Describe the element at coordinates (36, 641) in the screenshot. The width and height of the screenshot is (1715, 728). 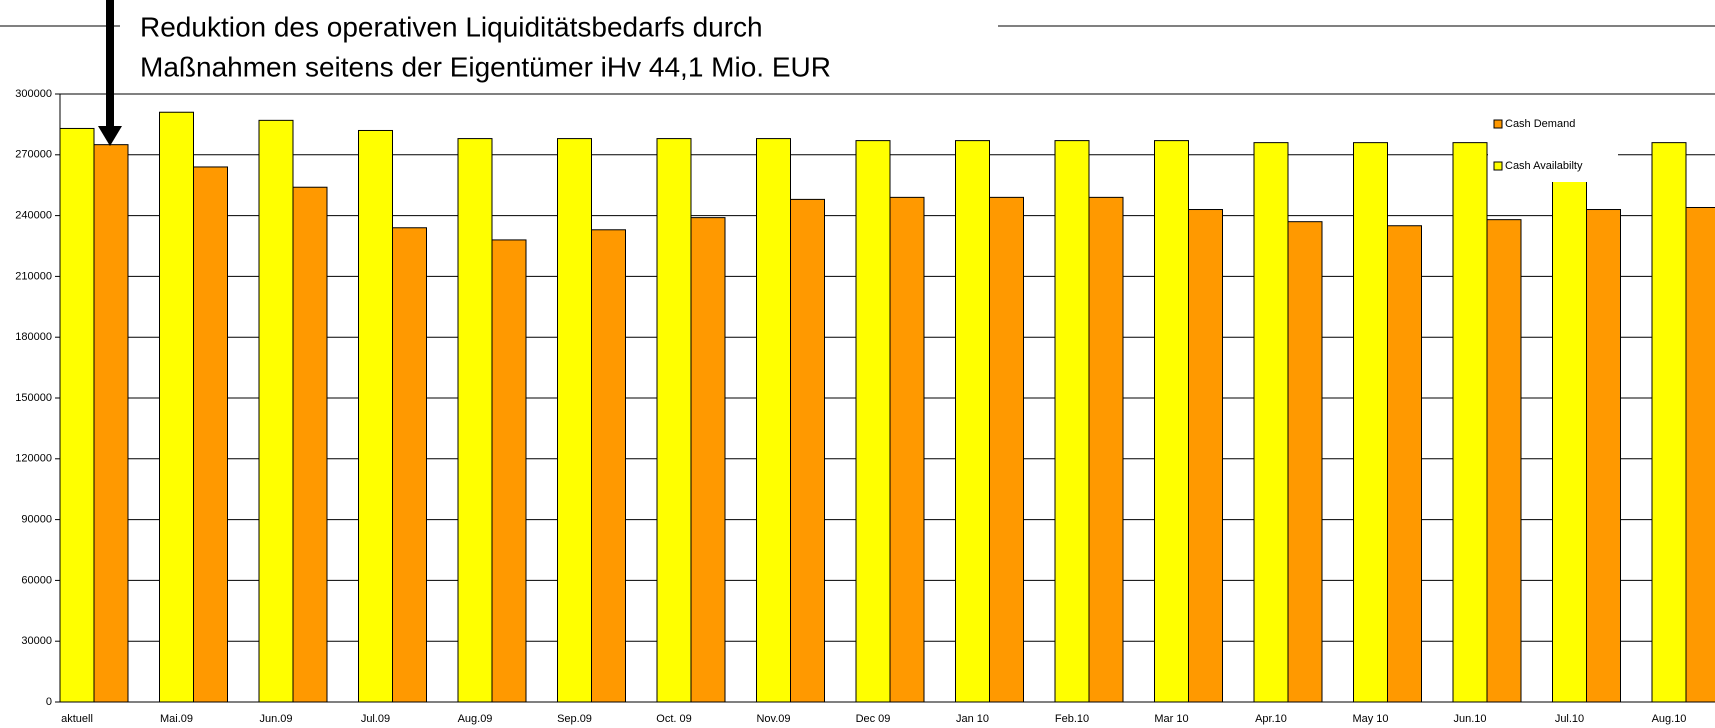
I see `y-tick-label: 30000` at that location.